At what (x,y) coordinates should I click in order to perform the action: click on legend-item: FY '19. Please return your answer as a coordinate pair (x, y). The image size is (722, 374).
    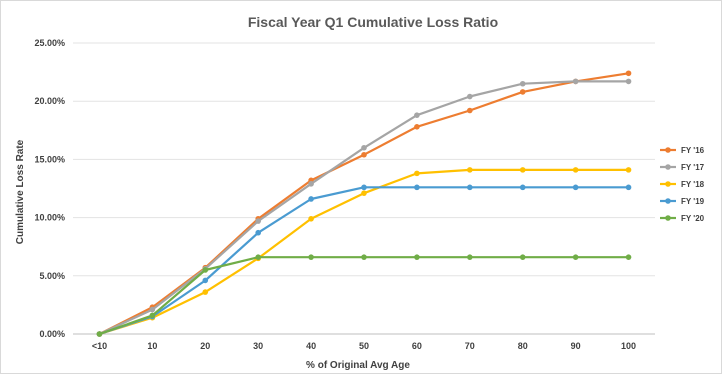
    Looking at the image, I should click on (682, 201).